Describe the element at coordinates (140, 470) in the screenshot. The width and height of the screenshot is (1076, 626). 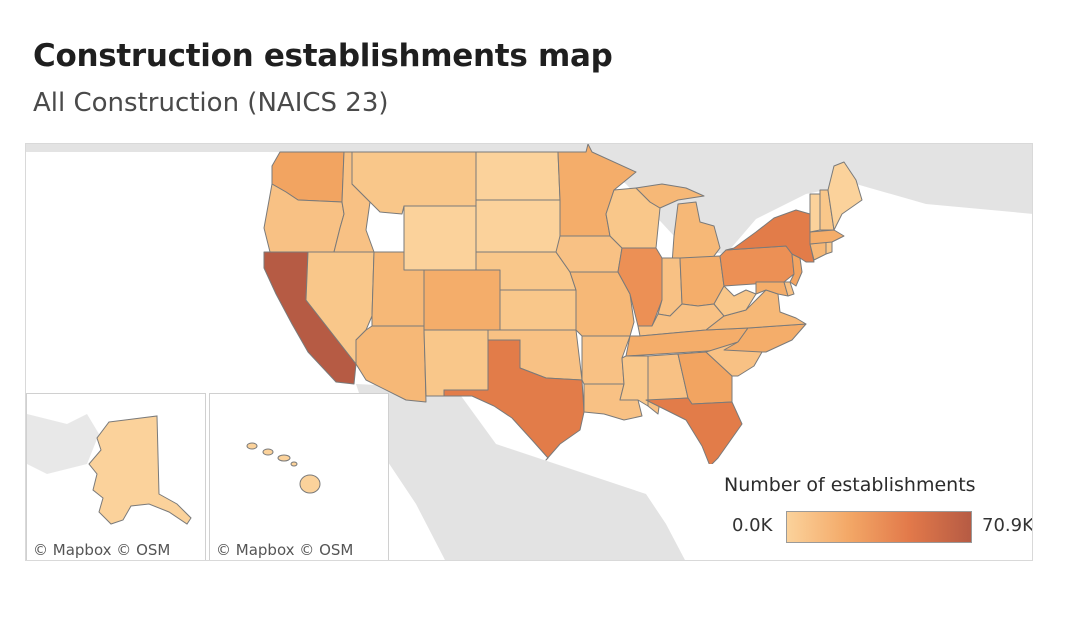
I see `state-alaska` at that location.